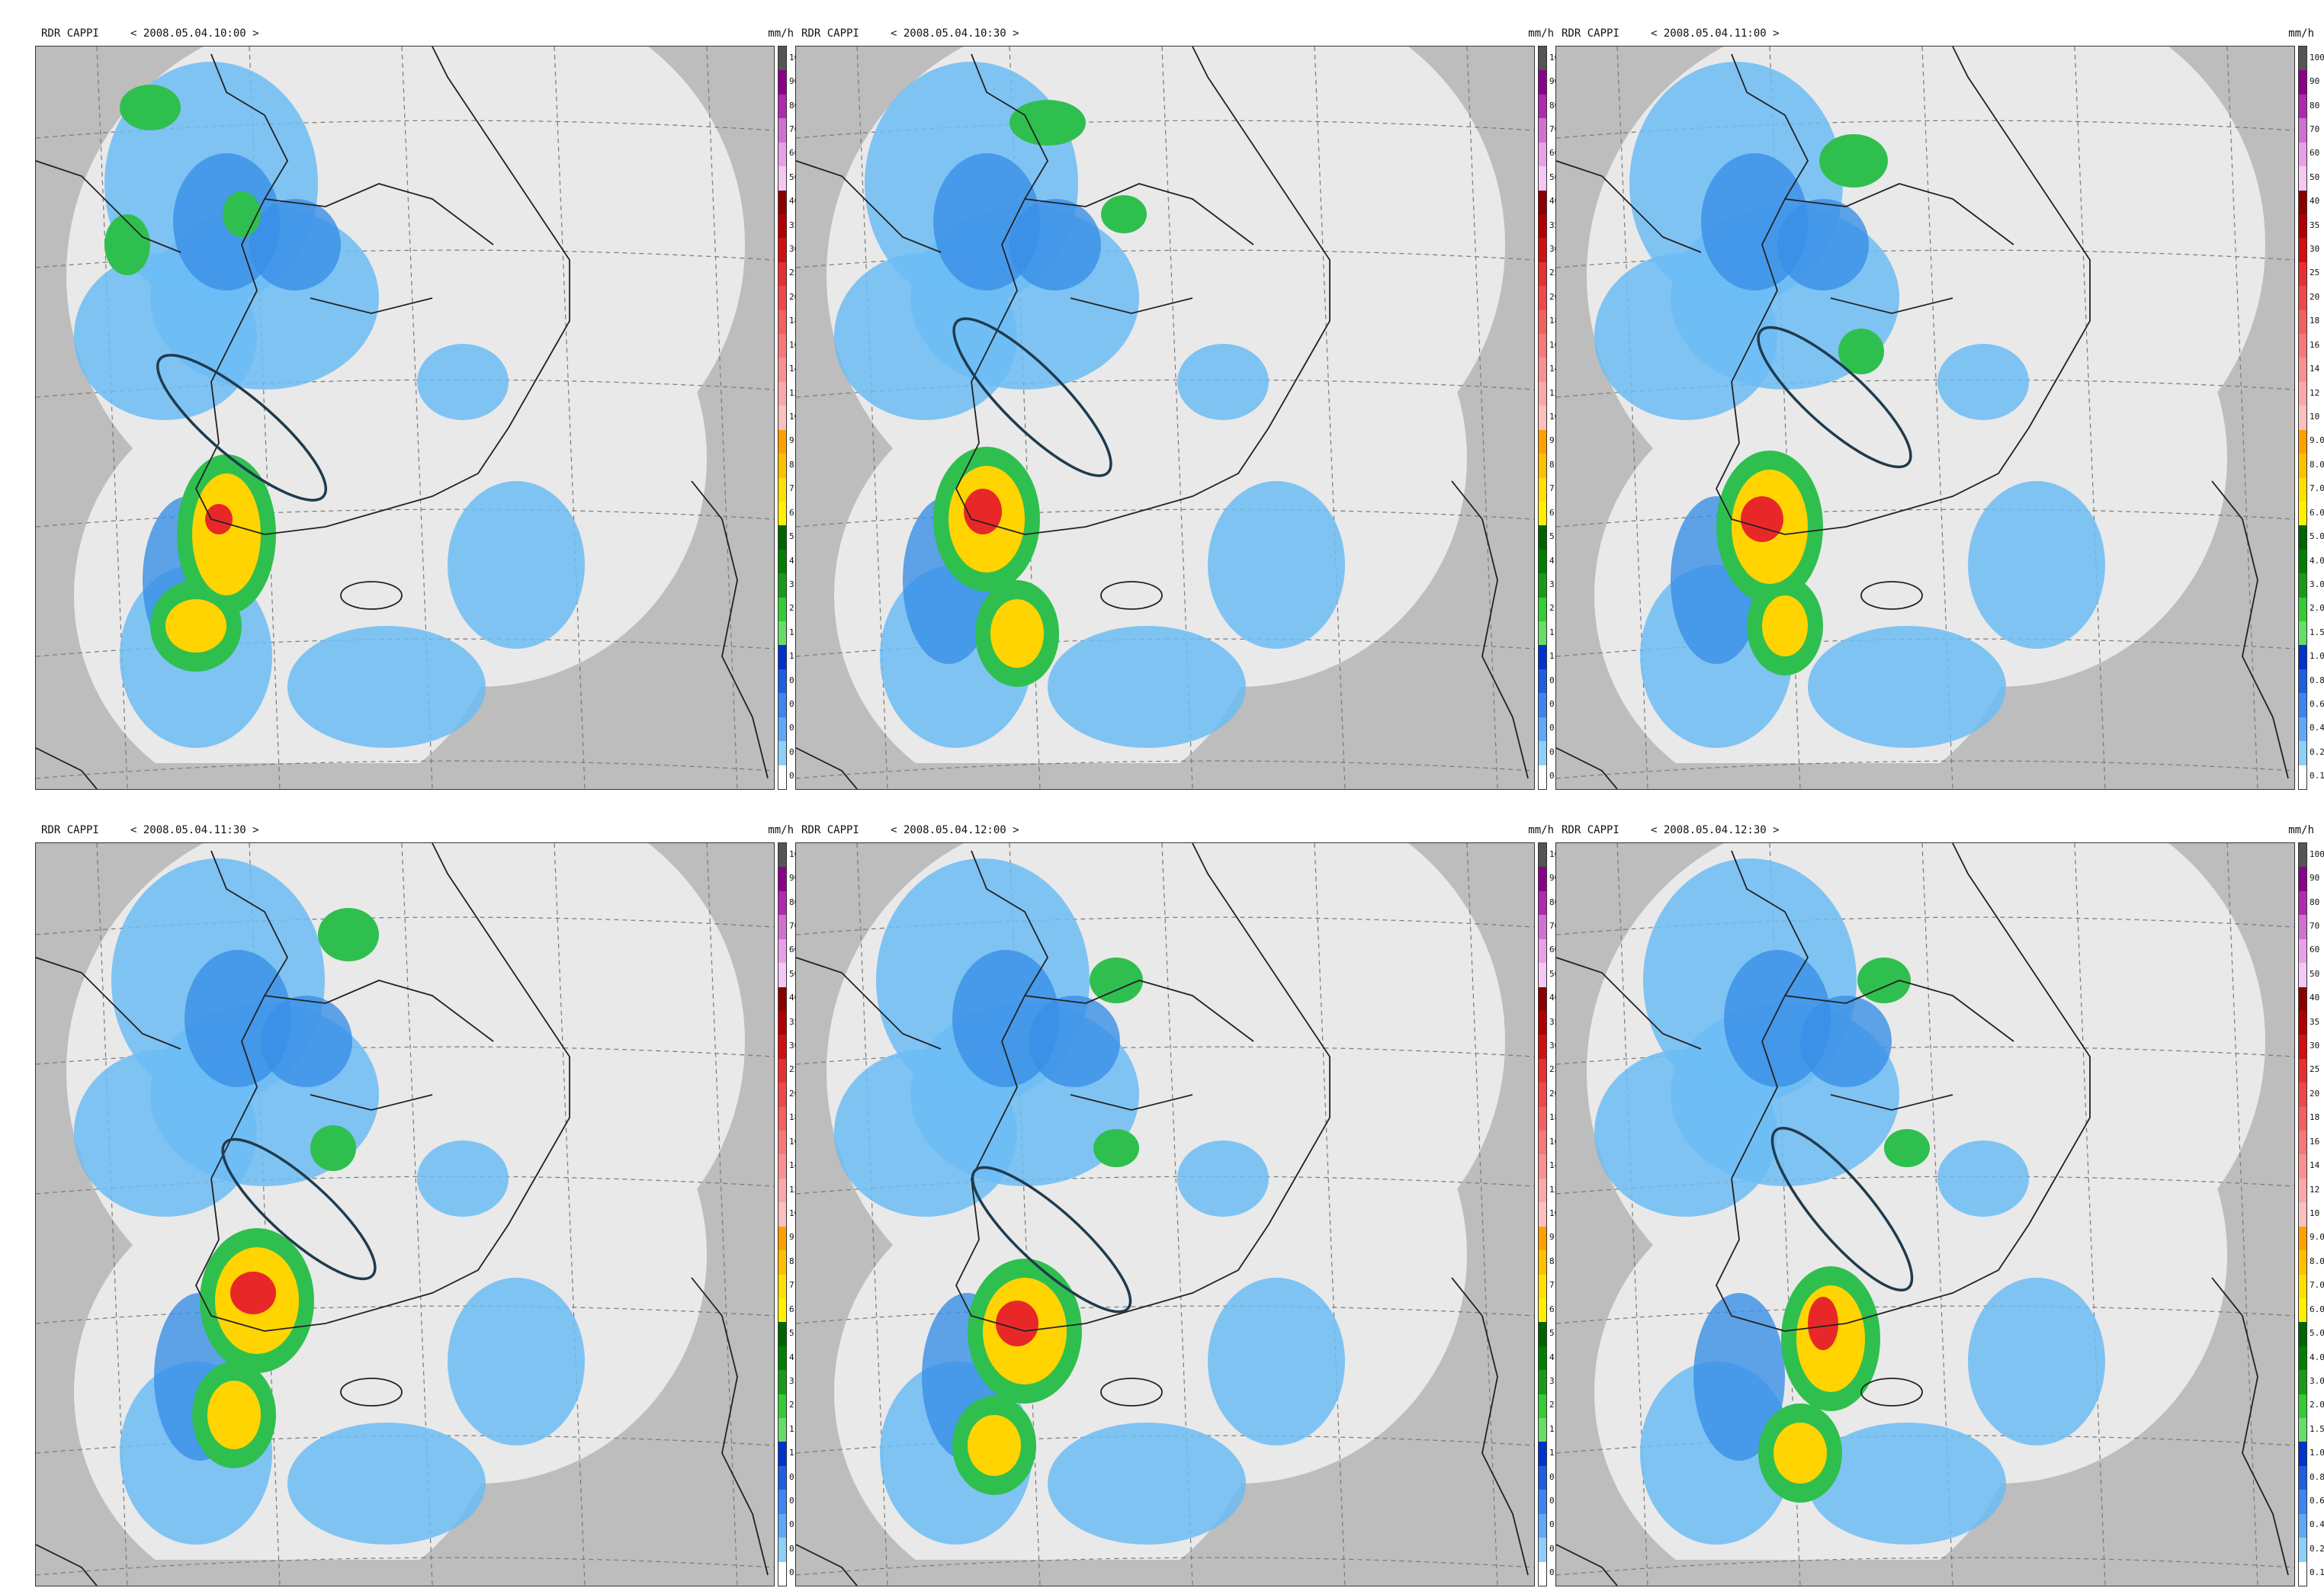  What do you see at coordinates (2317, 1357) in the screenshot?
I see `scale-label: 4.0` at bounding box center [2317, 1357].